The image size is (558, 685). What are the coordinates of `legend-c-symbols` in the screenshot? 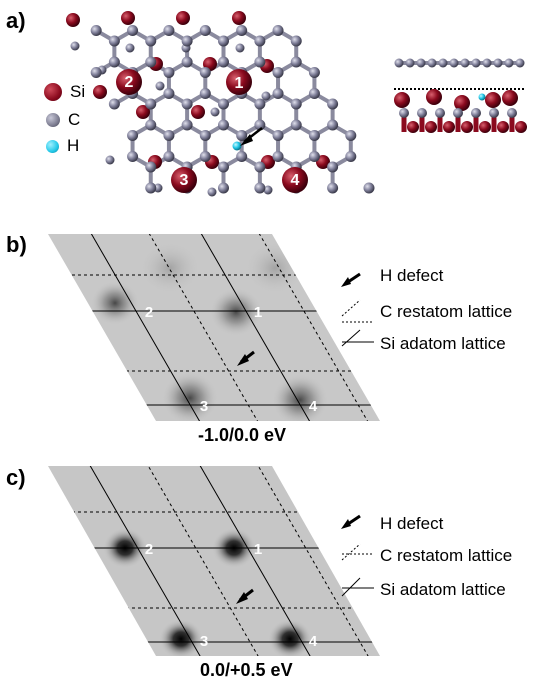 It's located at (357, 555).